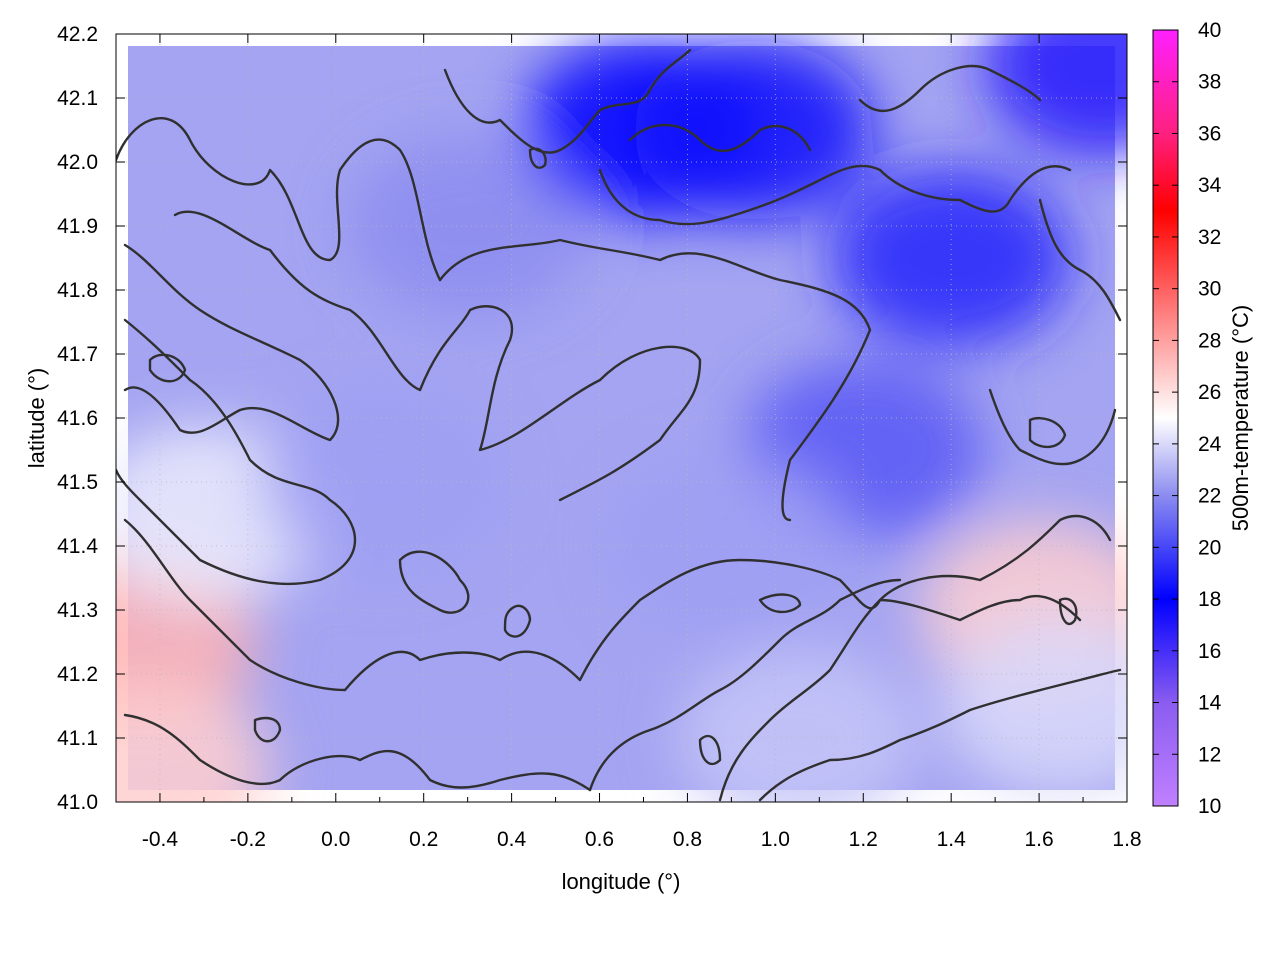  I want to click on x-tick-label: 0.2, so click(423, 839).